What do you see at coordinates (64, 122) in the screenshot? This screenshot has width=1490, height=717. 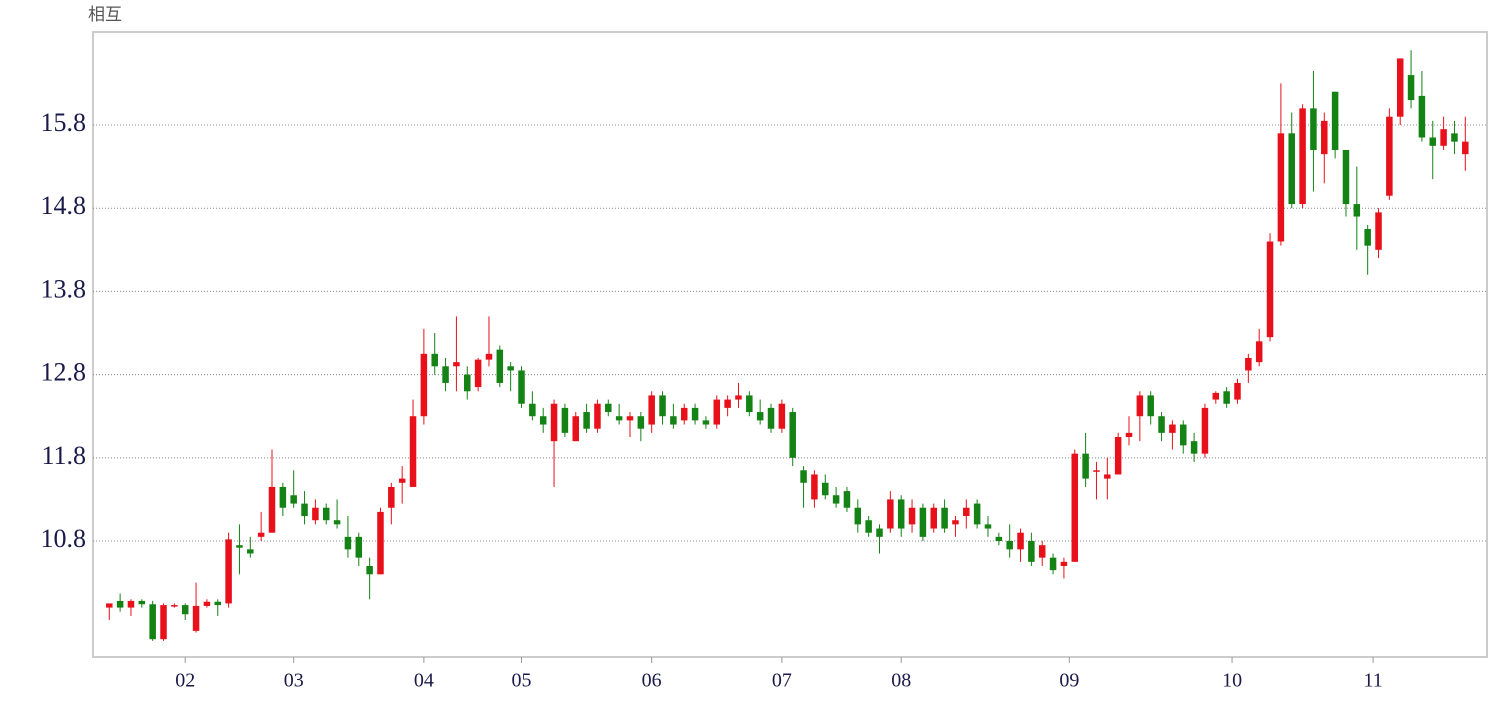 I see `y-tick-label: 15.8` at bounding box center [64, 122].